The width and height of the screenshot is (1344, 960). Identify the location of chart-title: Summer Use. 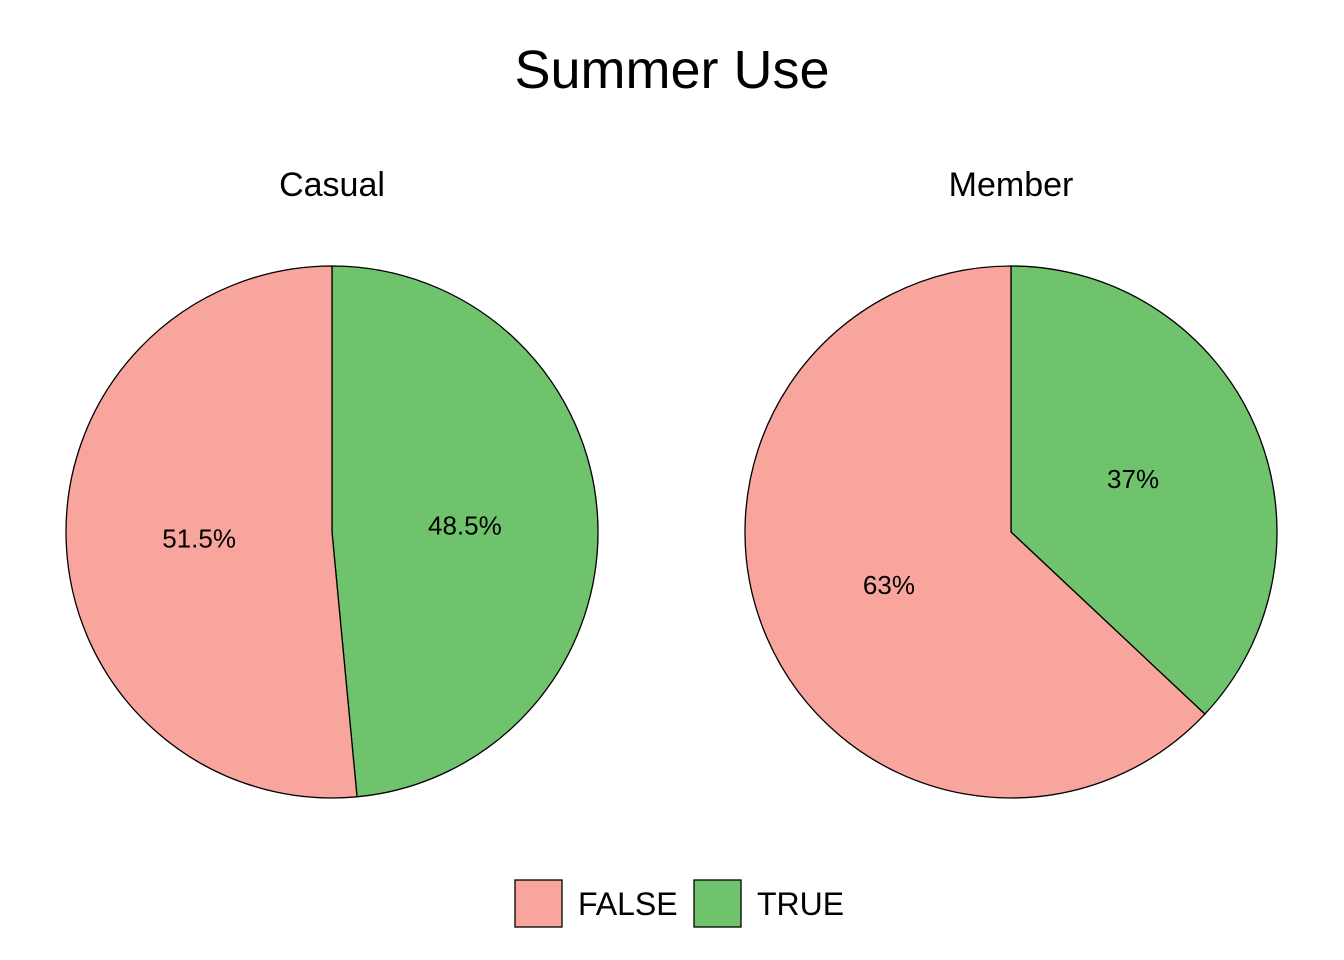
(671, 70).